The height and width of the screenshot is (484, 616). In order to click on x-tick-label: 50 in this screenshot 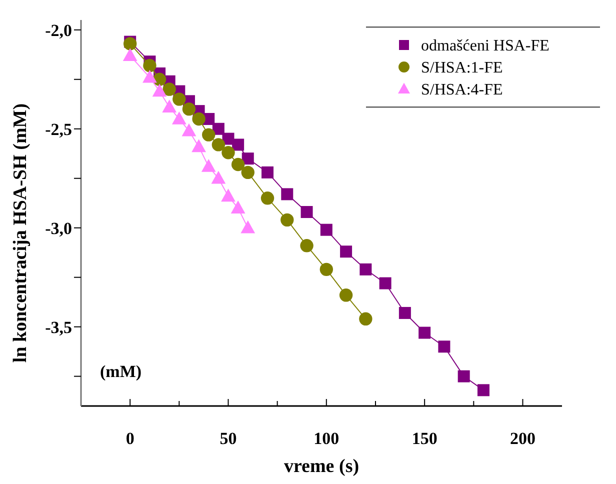, I will do `click(228, 438)`.